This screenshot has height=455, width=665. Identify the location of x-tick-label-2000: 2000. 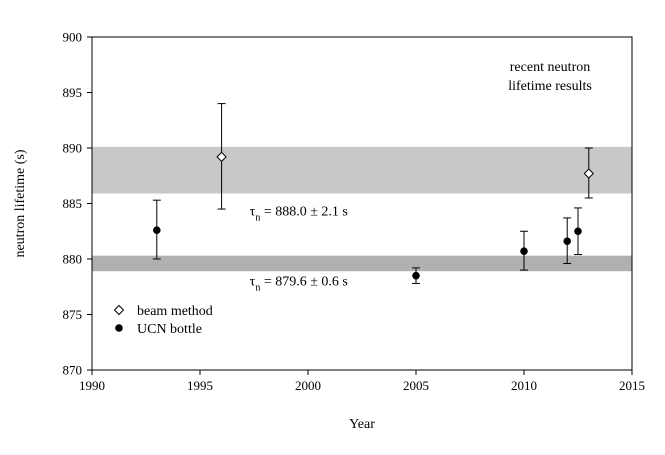
(308, 385).